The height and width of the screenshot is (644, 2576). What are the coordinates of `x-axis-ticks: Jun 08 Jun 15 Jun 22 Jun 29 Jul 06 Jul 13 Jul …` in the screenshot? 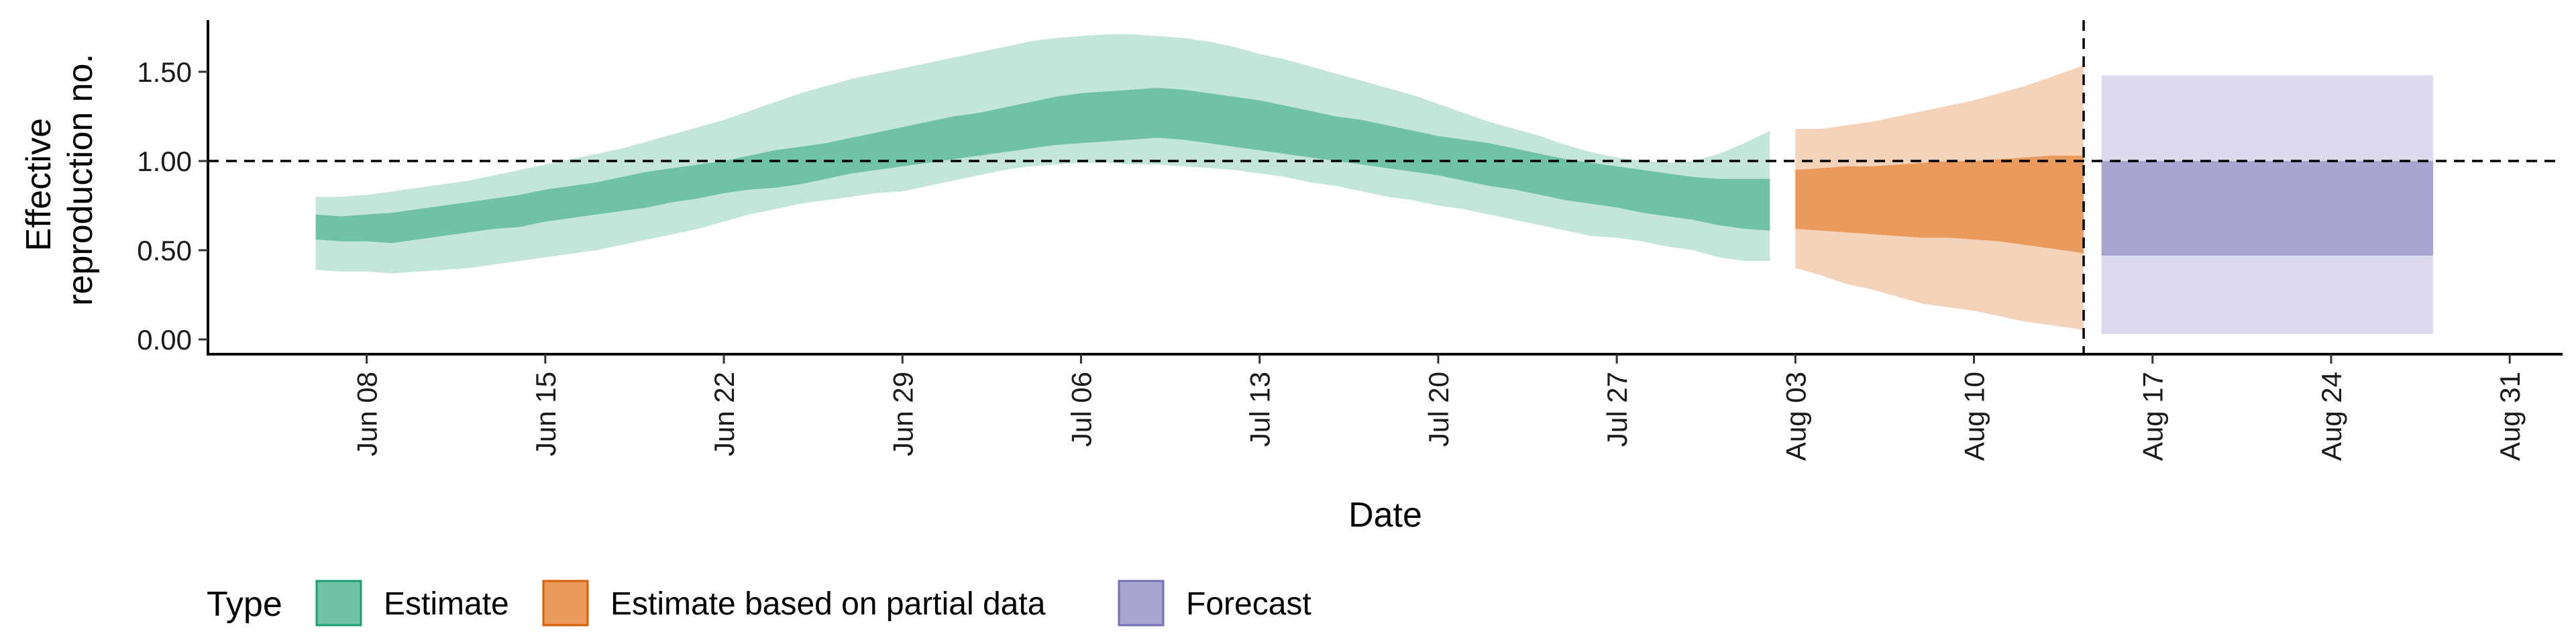 It's located at (1439, 407).